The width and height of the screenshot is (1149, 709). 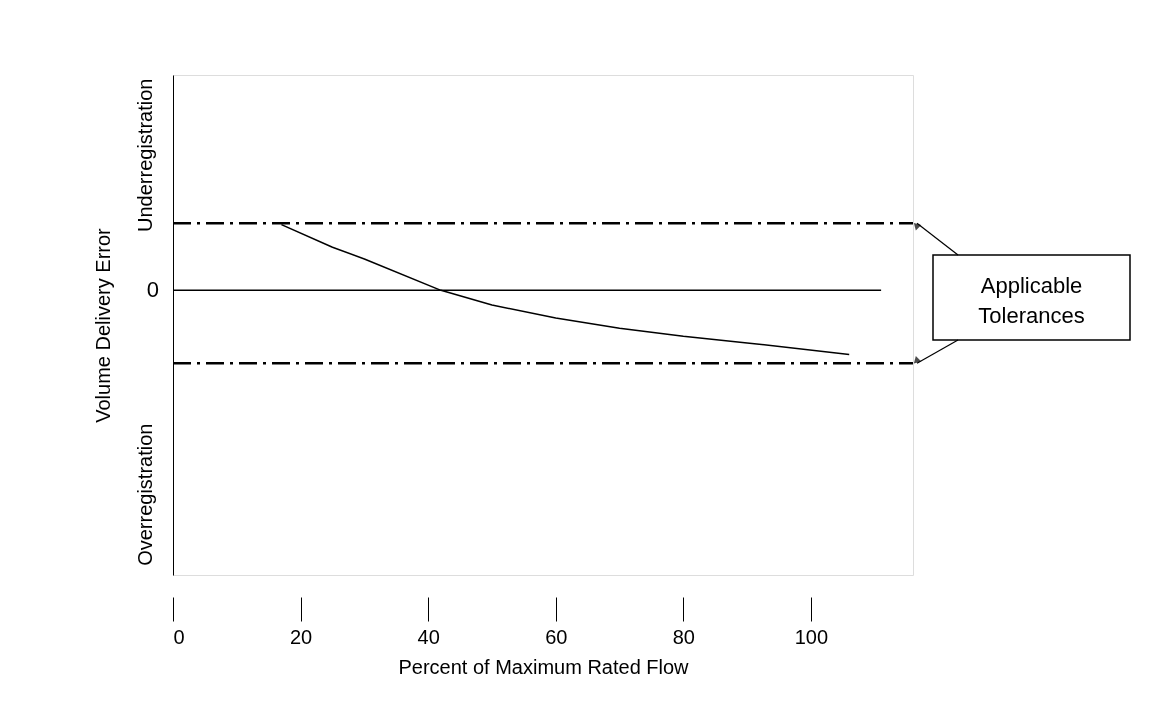 I want to click on x-tick-label: 80, so click(x=683, y=636).